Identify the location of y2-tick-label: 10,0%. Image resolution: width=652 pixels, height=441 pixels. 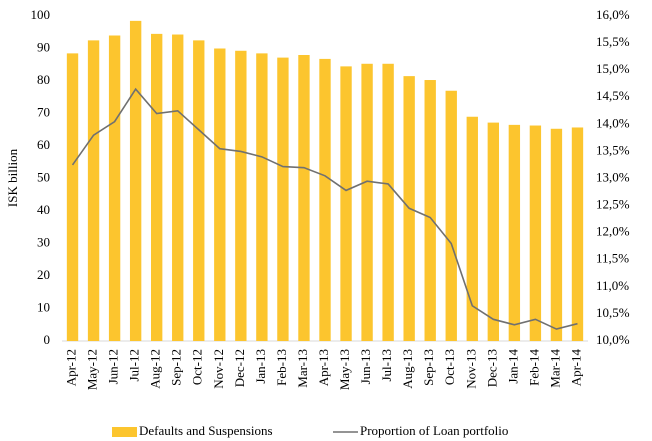
(613, 339).